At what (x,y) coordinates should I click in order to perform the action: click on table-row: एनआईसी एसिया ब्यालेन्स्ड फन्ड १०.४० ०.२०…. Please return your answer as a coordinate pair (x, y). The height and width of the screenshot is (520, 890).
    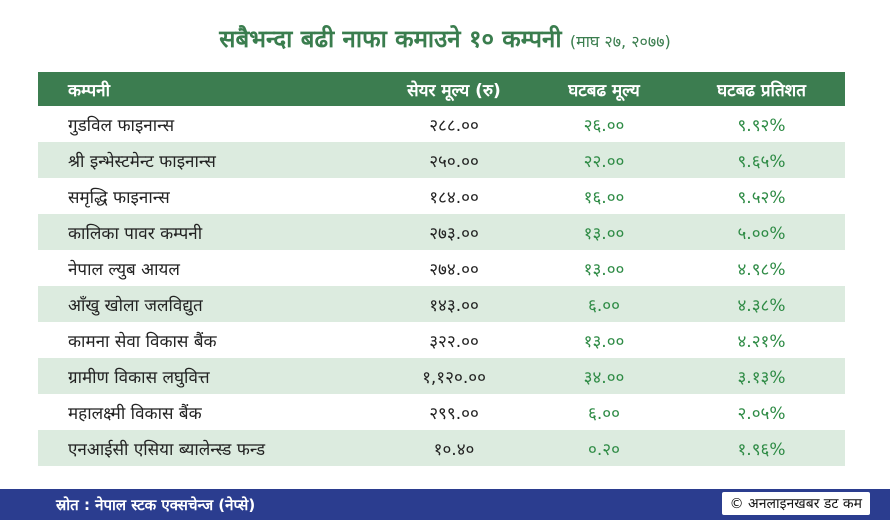
    Looking at the image, I should click on (441, 448).